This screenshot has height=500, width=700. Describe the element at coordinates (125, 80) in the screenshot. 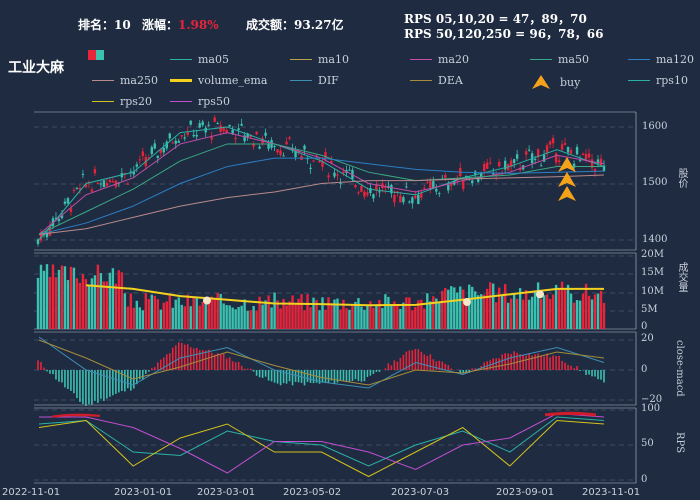

I see `legend-item-ma250: ma250` at that location.